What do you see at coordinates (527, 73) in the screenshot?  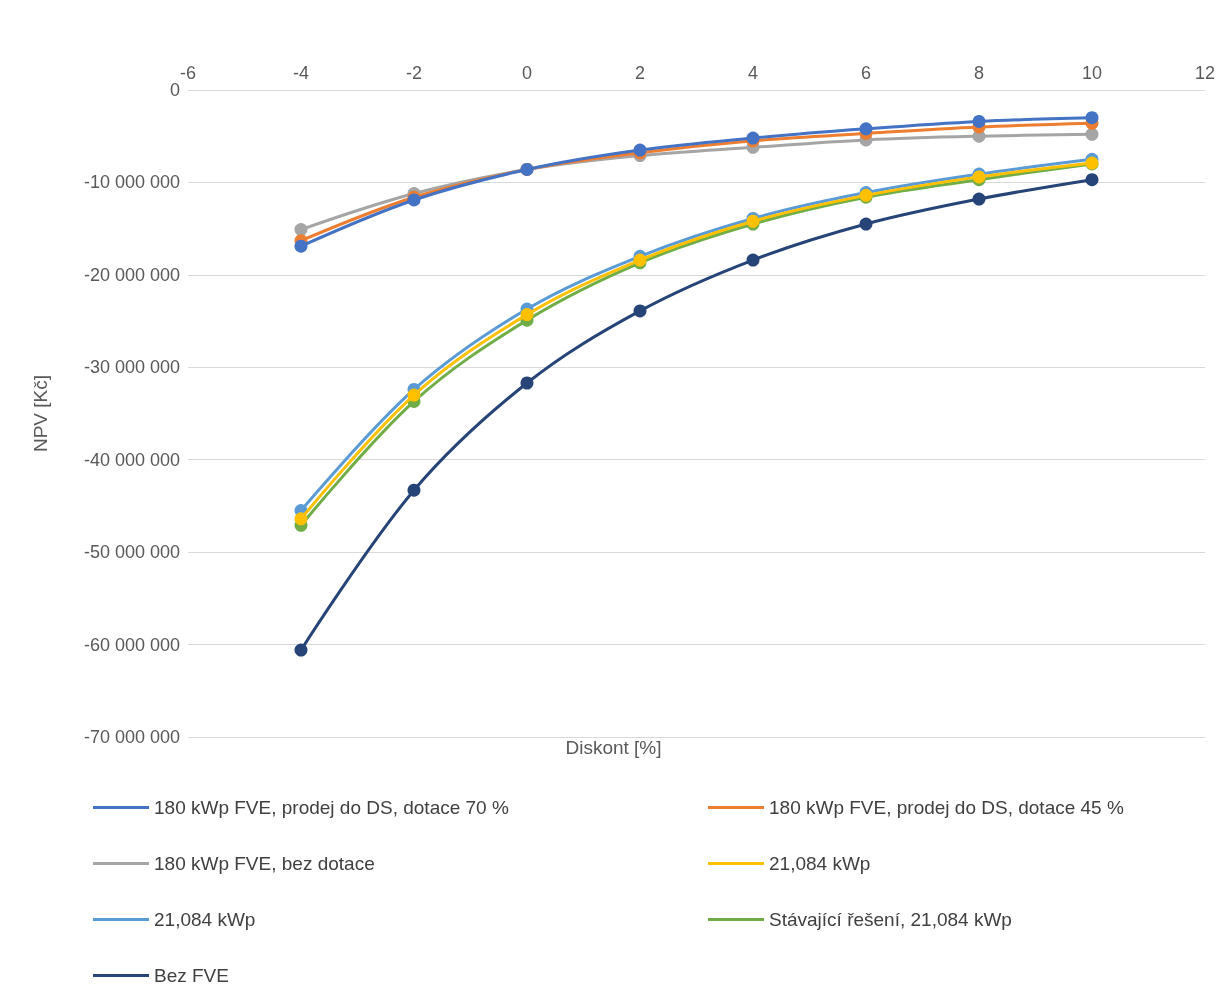 I see `x-tick-label: 0` at bounding box center [527, 73].